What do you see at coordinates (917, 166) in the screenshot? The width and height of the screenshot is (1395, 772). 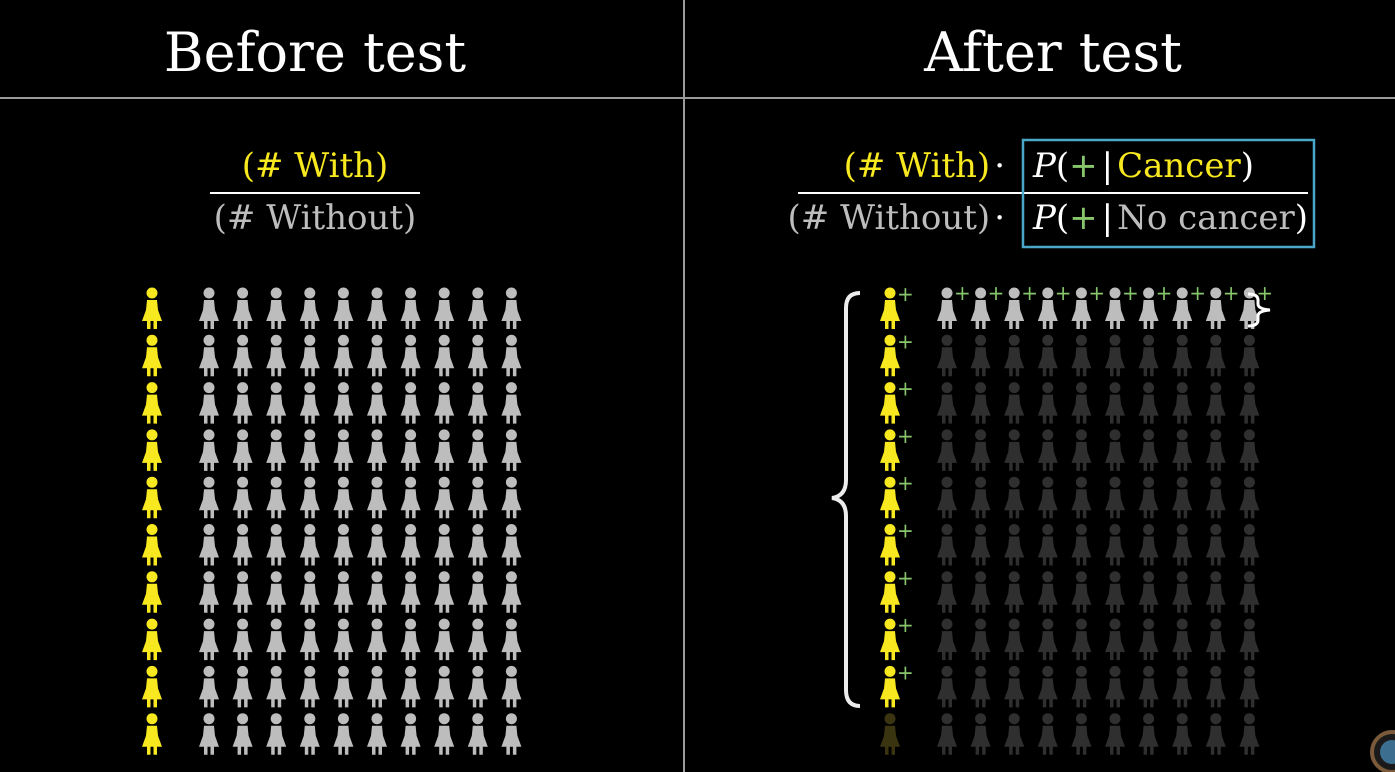 I see `right-numerator-count: (# With)` at bounding box center [917, 166].